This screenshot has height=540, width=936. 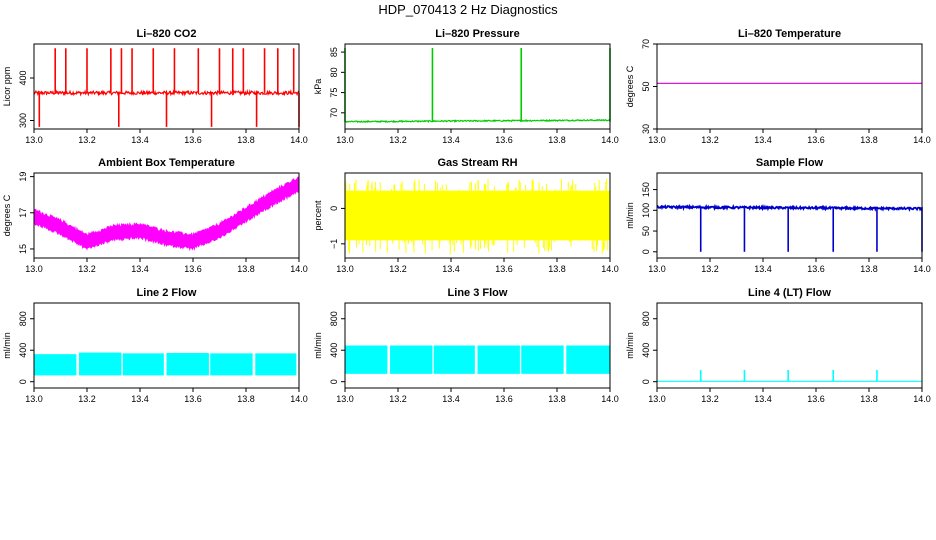 What do you see at coordinates (23, 249) in the screenshot?
I see `y-tick-label: 15` at bounding box center [23, 249].